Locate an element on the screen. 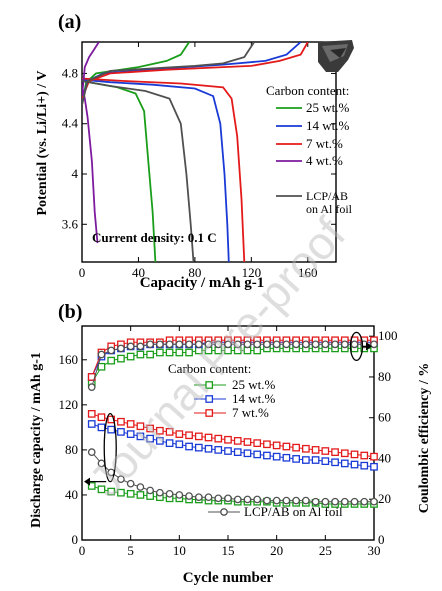 This screenshot has height=591, width=442. panel-b-x-tick-label: 5 is located at coordinates (130, 550).